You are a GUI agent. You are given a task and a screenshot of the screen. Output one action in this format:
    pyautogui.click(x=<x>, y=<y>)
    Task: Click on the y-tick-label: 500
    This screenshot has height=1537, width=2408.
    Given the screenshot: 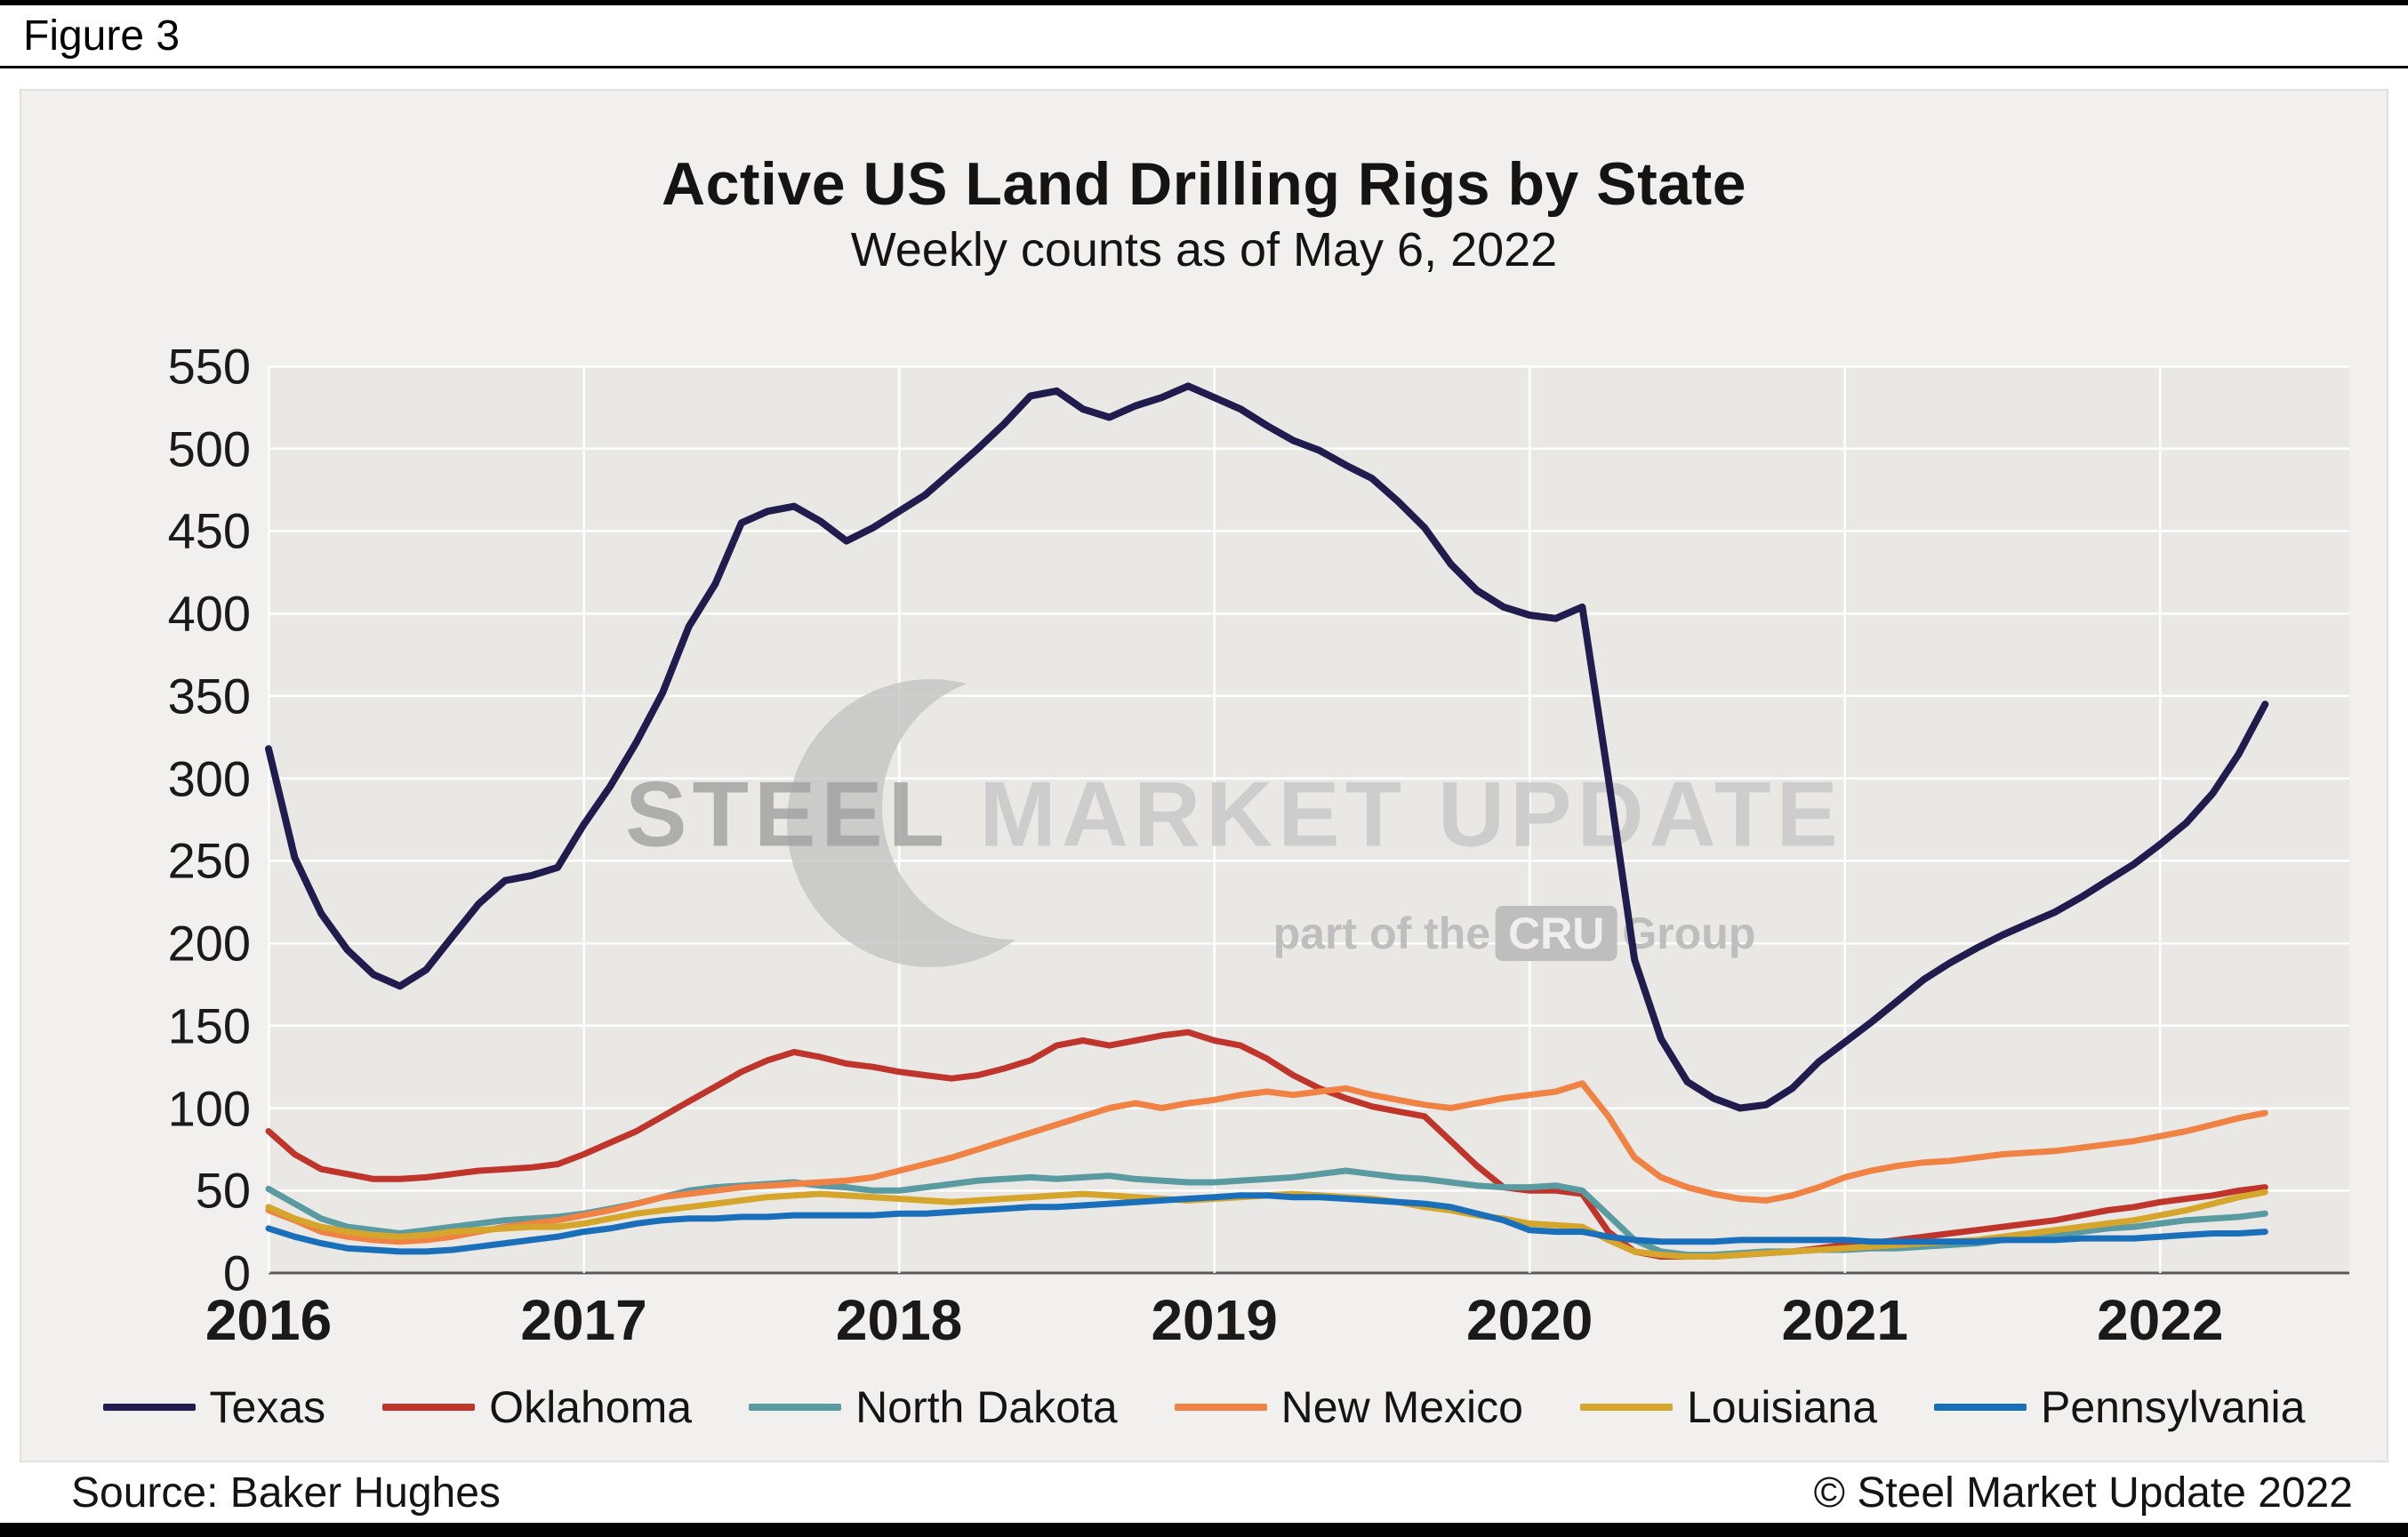 What is the action you would take?
    pyautogui.click(x=209, y=448)
    